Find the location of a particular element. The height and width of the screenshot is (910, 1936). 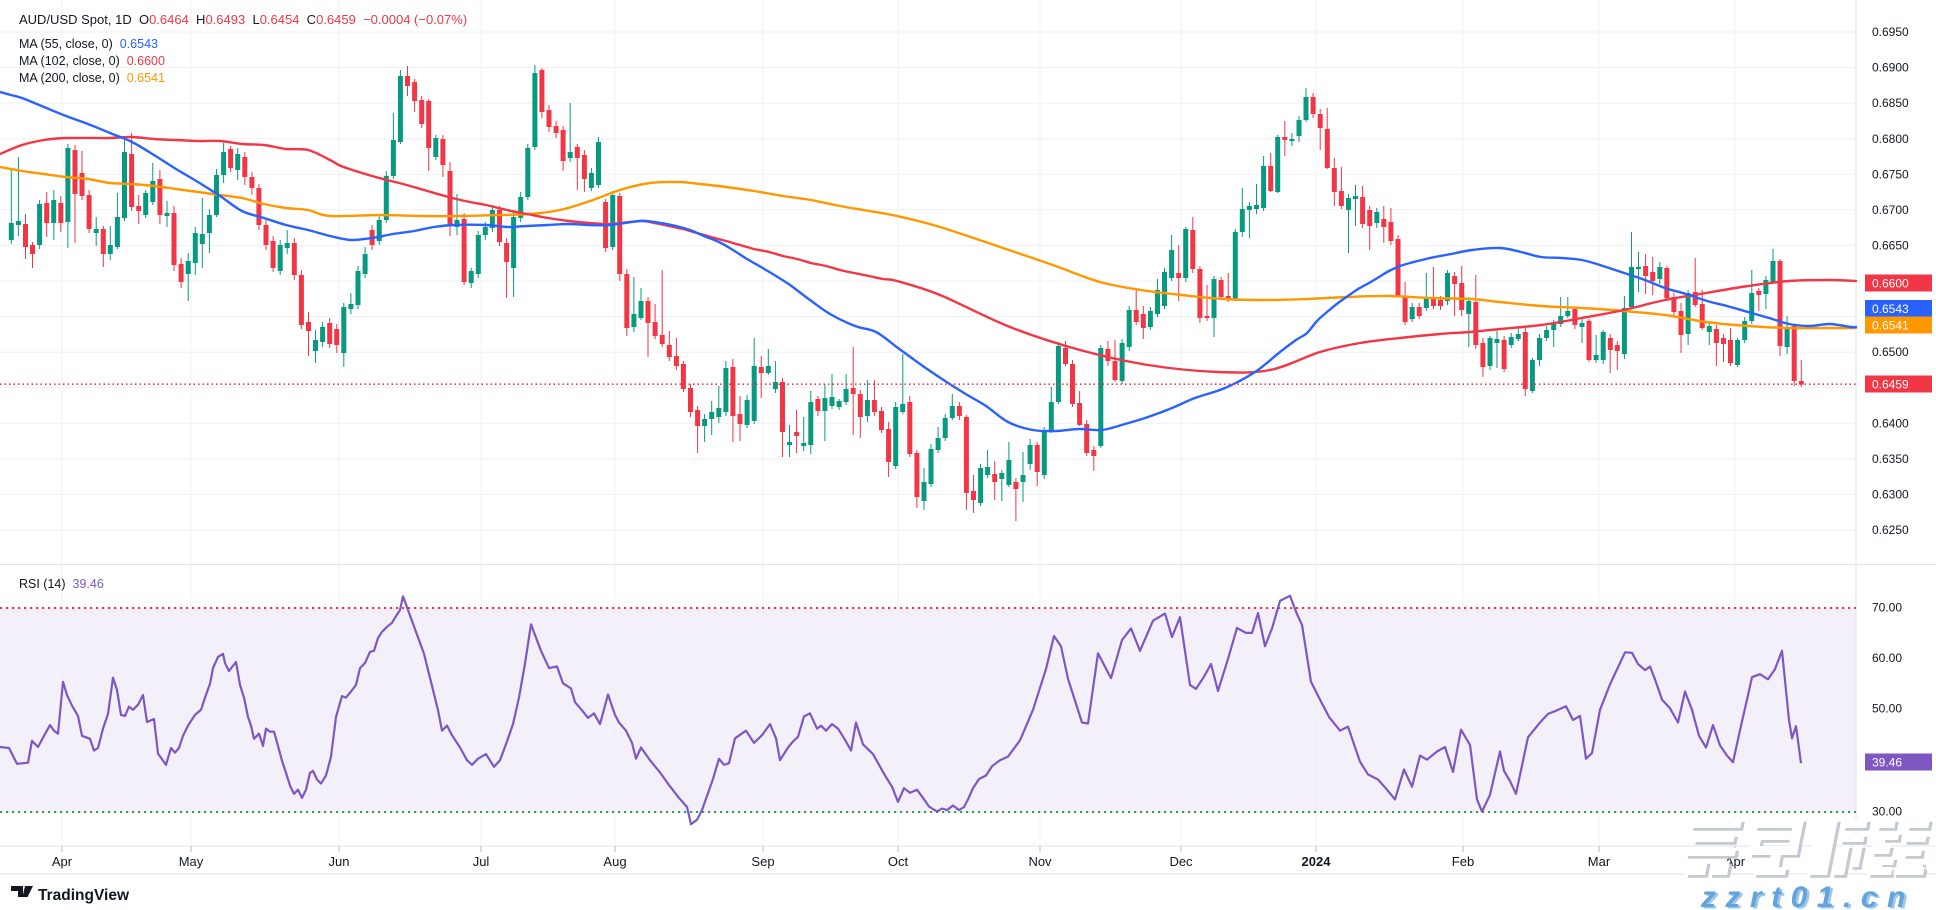

svg-text: TradingView is located at coordinates (84, 895).